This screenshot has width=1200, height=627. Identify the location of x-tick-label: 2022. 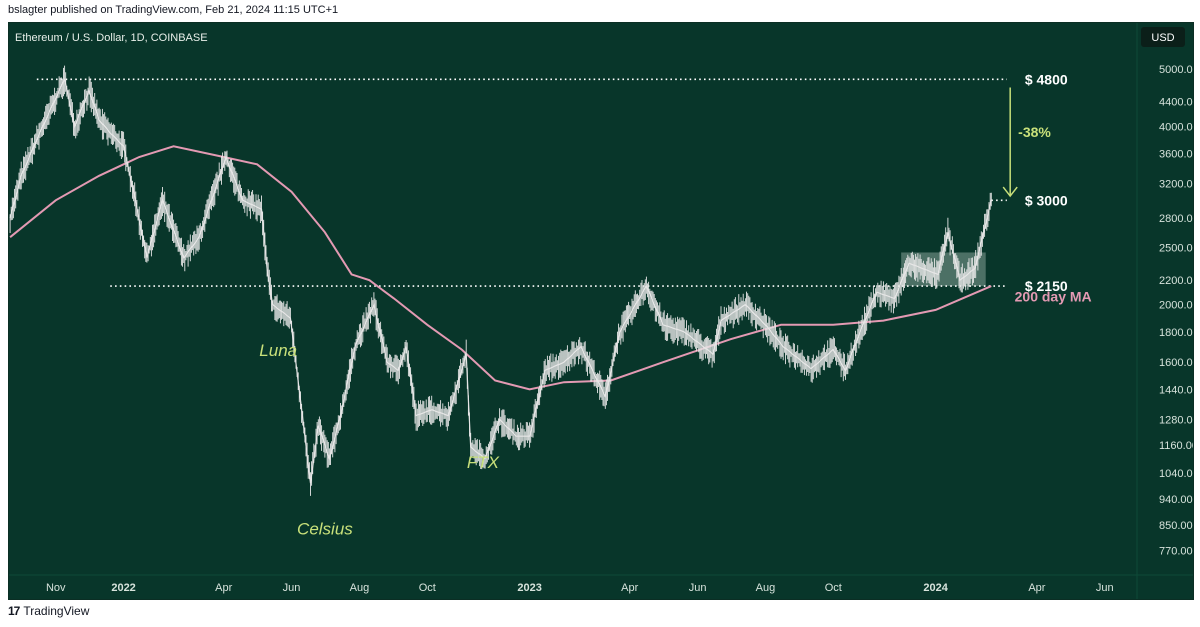
(123, 588).